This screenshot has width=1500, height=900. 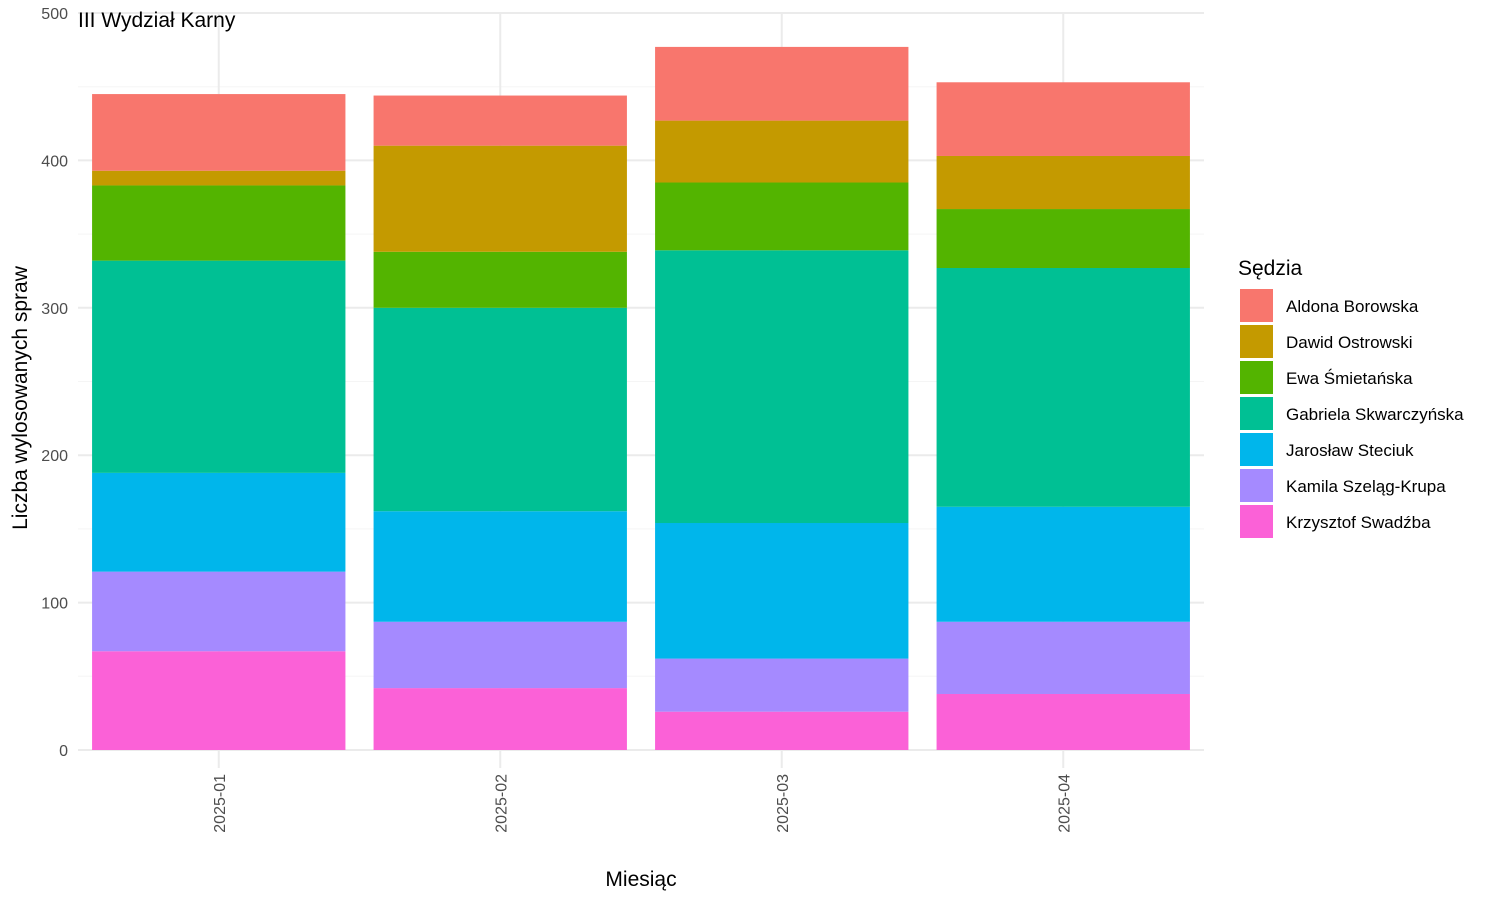 I want to click on legend-label: Kamila Szeląg-Krupa, so click(x=1366, y=486).